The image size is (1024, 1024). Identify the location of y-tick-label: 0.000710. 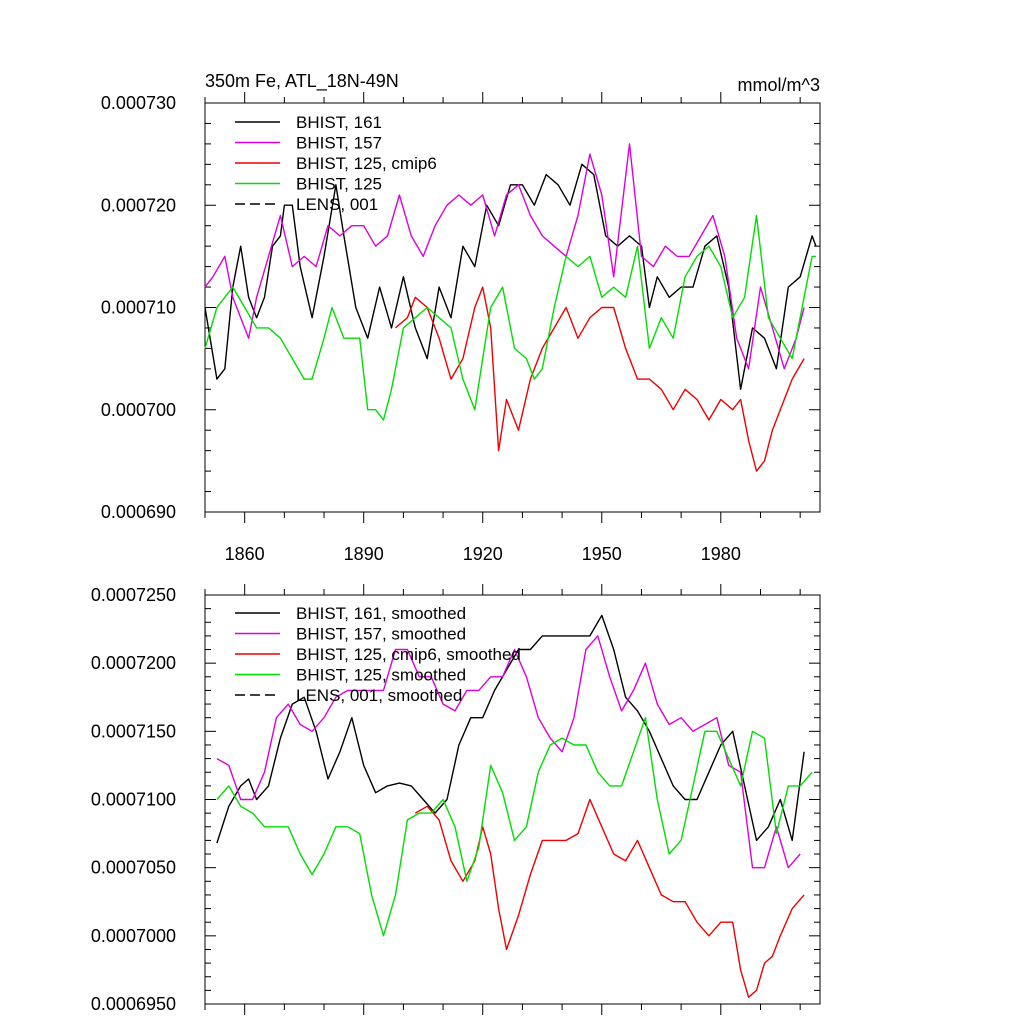
(138, 308).